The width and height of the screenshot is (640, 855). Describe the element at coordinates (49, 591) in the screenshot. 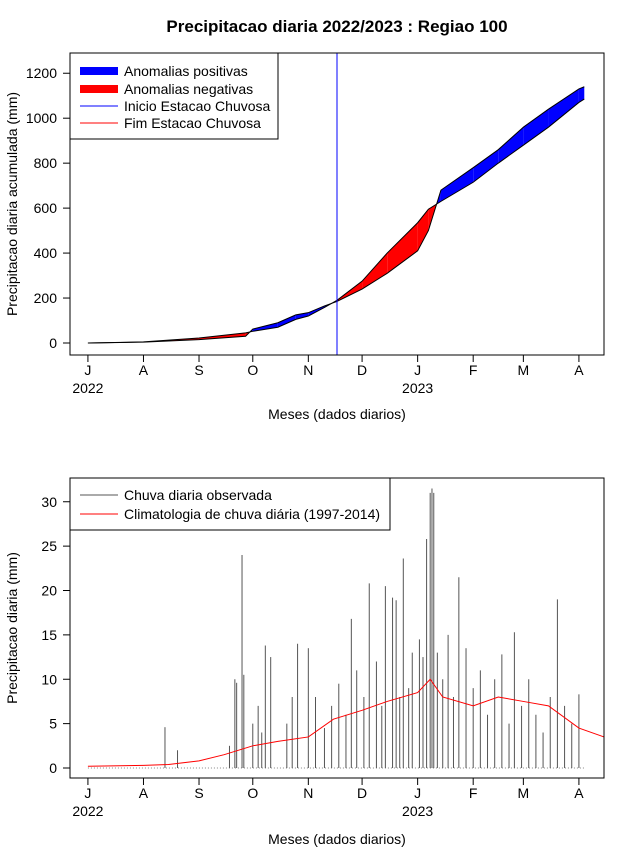

I see `bottom-y-tick-label: 20` at that location.